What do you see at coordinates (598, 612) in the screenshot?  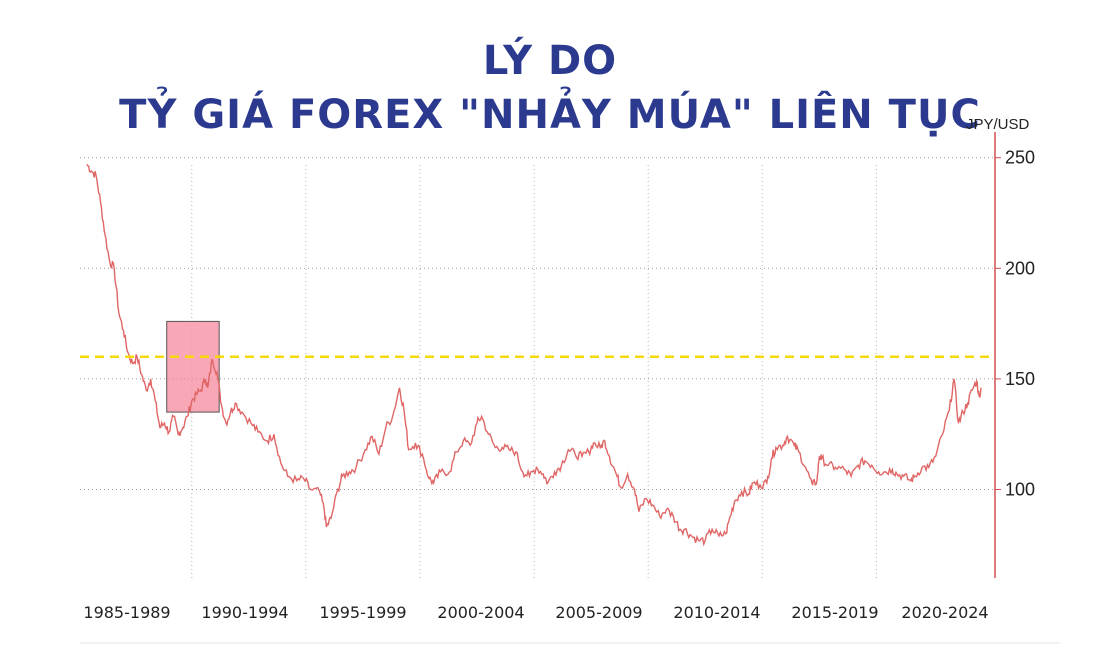 I see `x-tick-label-4: 2005-2009` at bounding box center [598, 612].